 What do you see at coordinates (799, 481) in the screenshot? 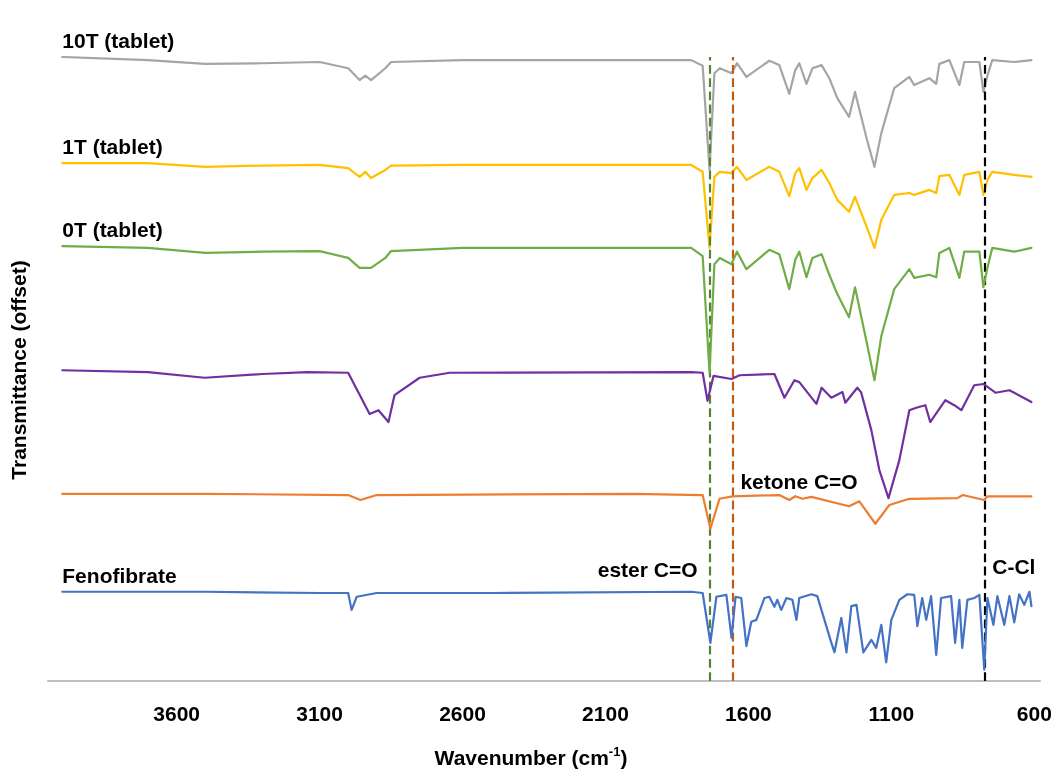
I see `ref-line-label: ketone C=O` at bounding box center [799, 481].